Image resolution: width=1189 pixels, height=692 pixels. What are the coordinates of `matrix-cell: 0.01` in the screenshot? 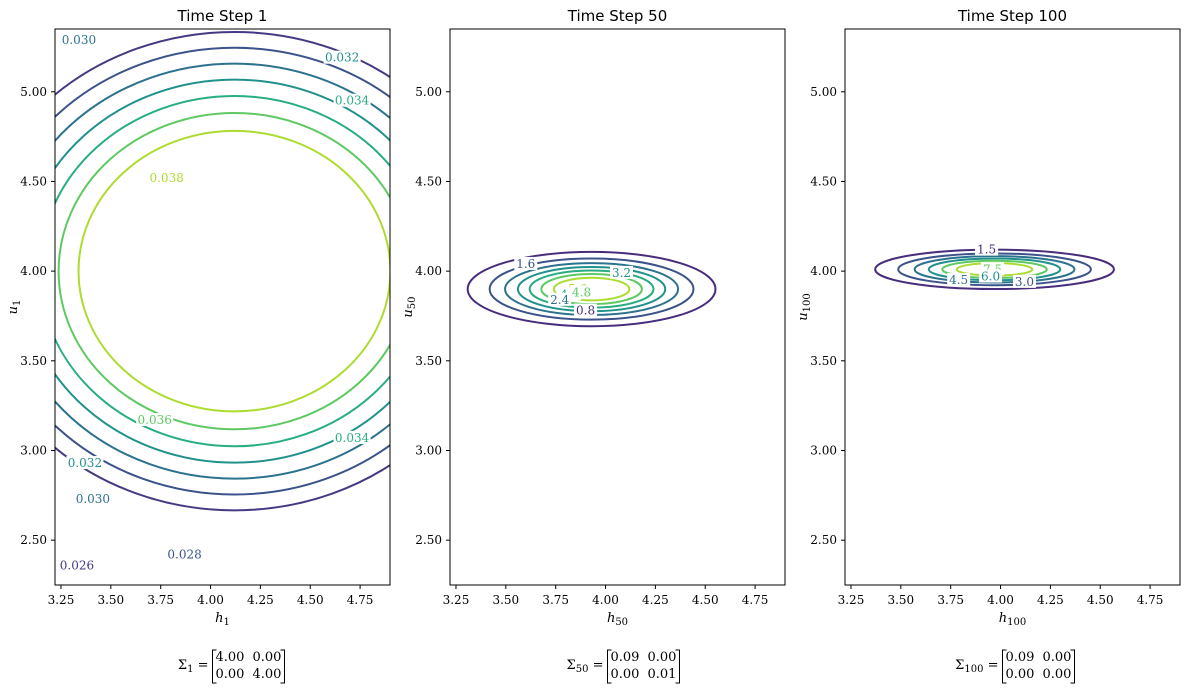 It's located at (662, 674).